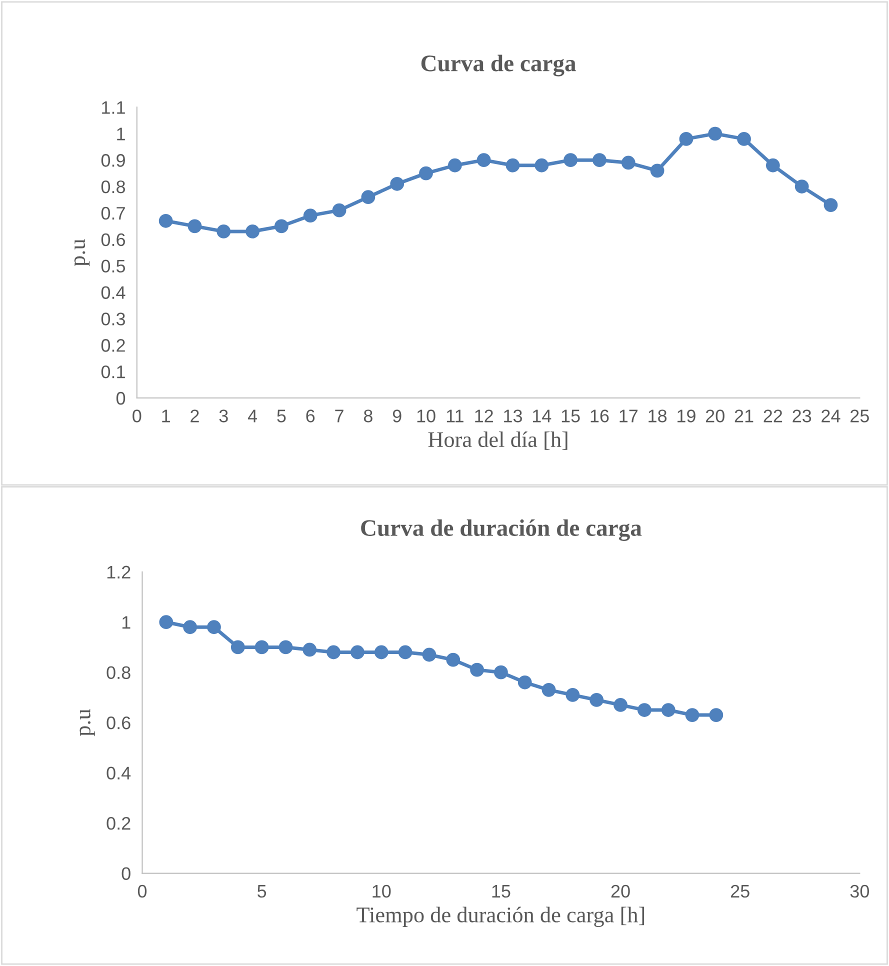  Describe the element at coordinates (498, 440) in the screenshot. I see `x-axis-title: Hora del día [h]` at that location.